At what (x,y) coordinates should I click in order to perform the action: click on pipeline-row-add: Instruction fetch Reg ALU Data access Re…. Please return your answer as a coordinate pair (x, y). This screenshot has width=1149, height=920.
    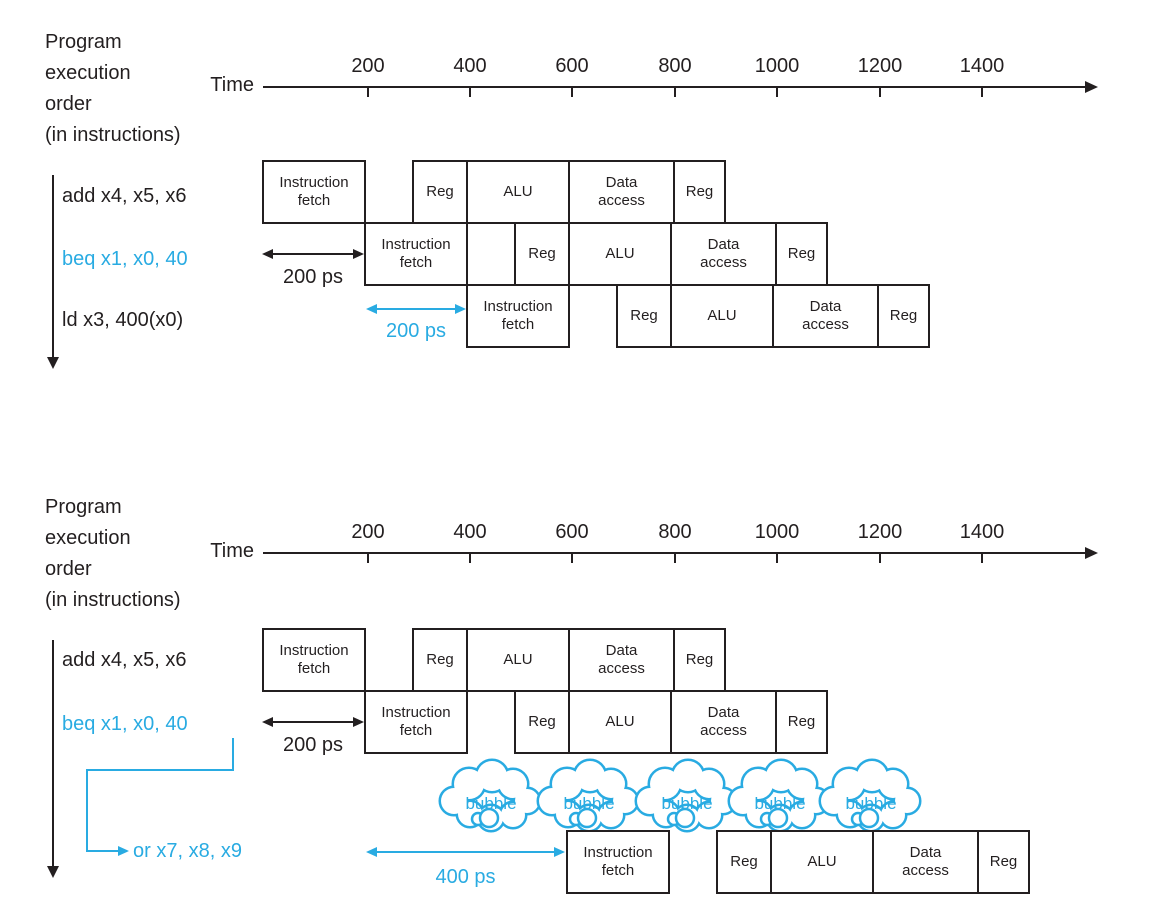
    Looking at the image, I should click on (494, 192).